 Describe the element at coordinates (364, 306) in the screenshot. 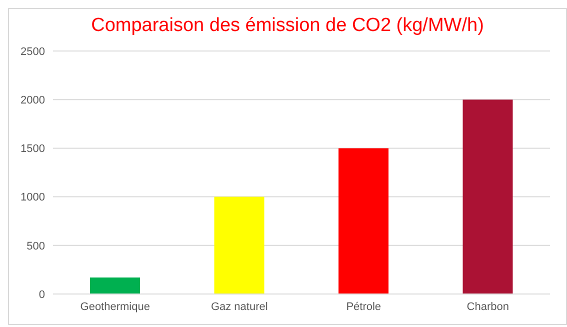

I see `x-tick-label: Pétrole` at that location.